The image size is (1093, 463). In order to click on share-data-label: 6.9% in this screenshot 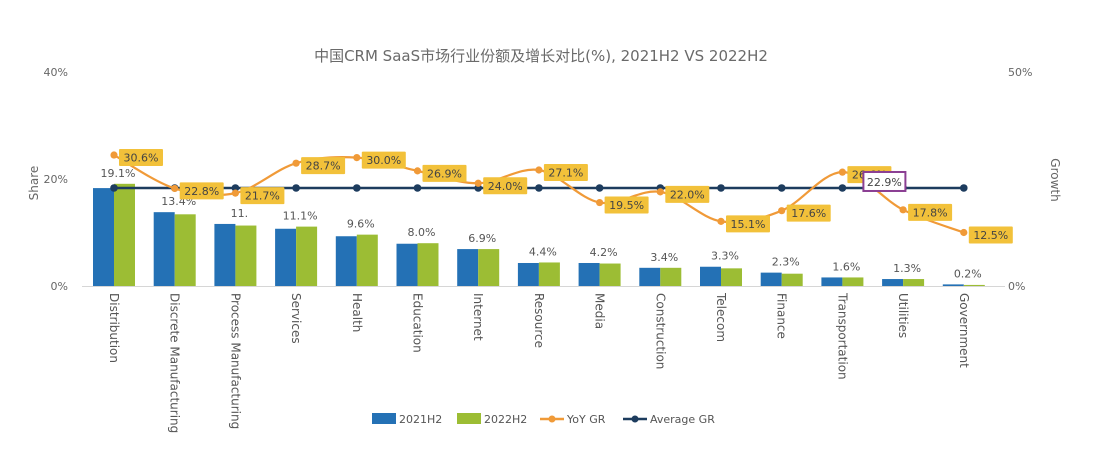, I will do `click(482, 238)`.